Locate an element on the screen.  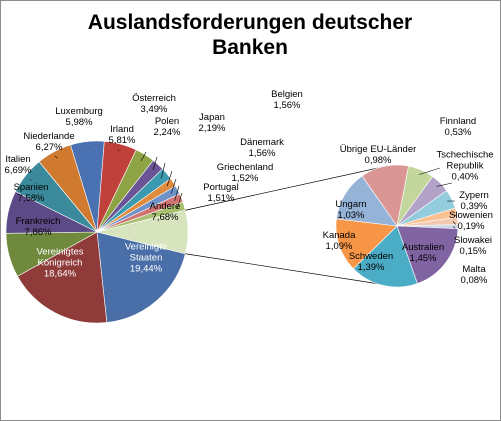
data-label: Malta 0,08% is located at coordinates (474, 275).